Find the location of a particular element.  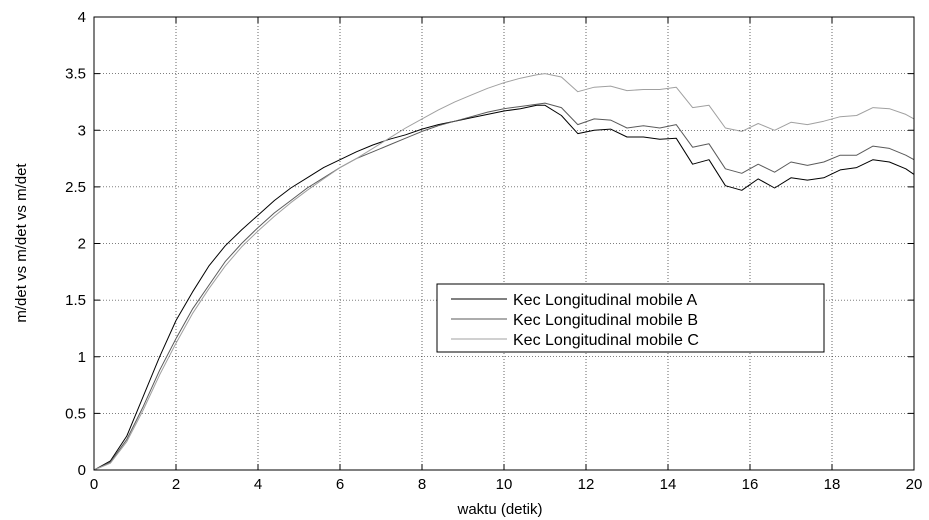

x-tick-label: 20 is located at coordinates (914, 484).